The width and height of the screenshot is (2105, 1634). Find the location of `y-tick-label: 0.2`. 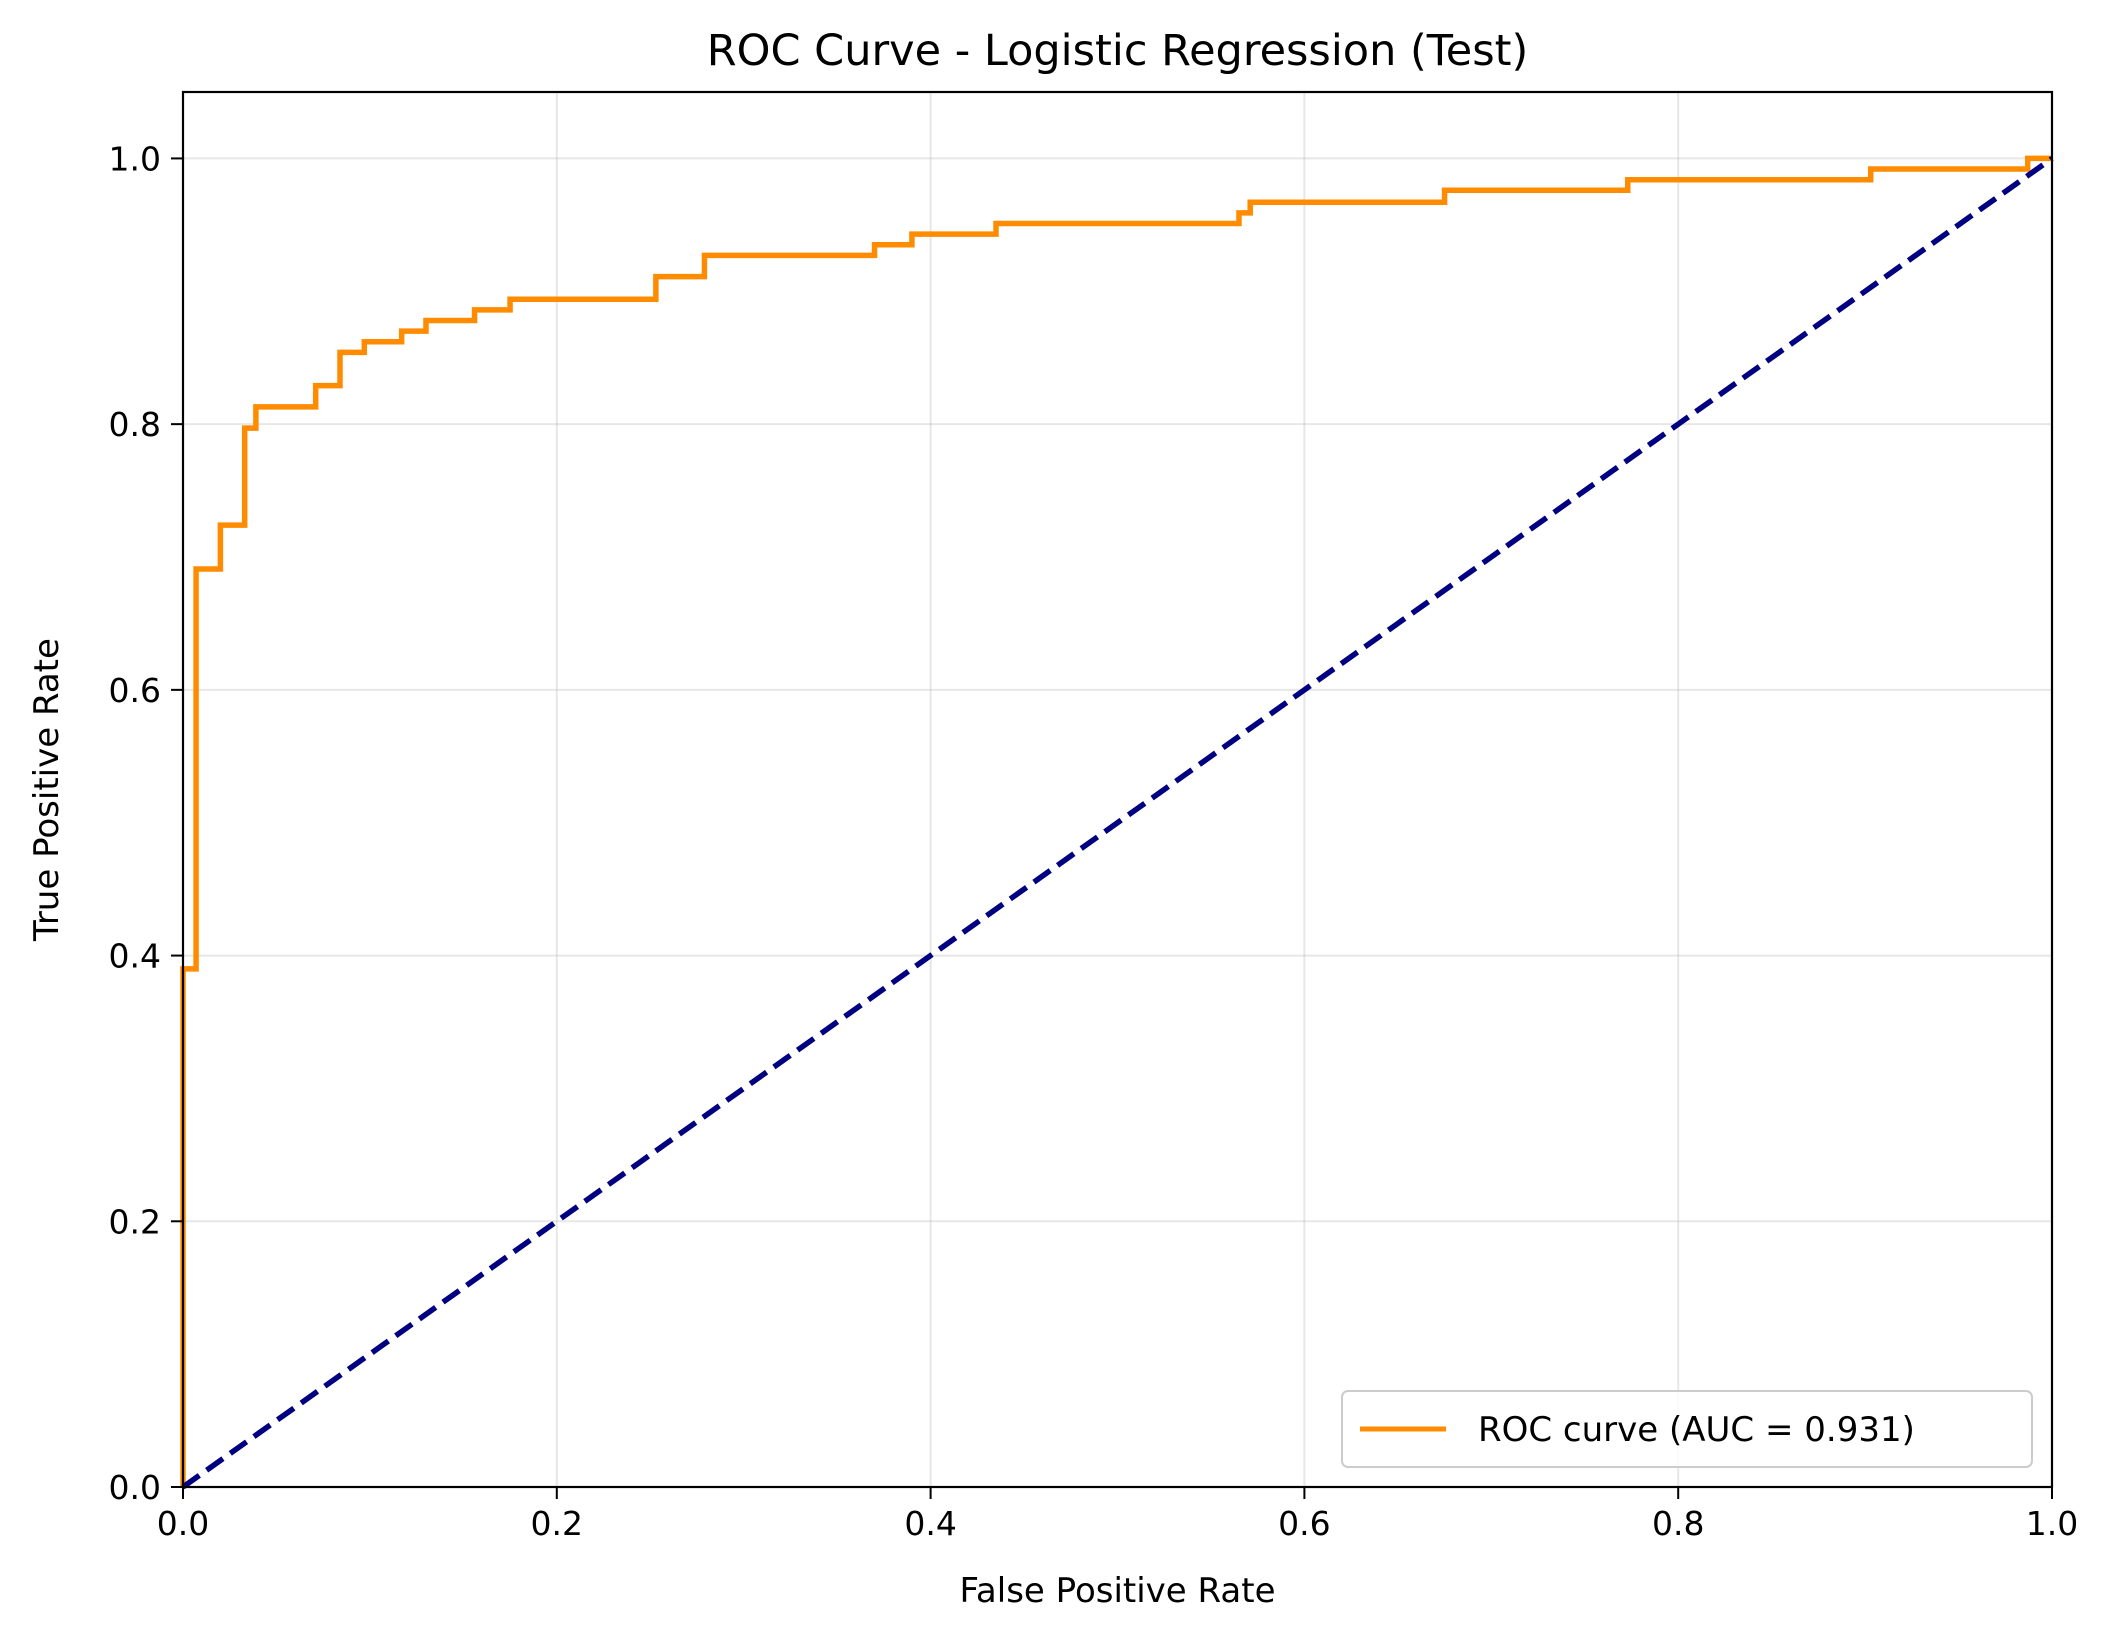

y-tick-label: 0.2 is located at coordinates (135, 1221).